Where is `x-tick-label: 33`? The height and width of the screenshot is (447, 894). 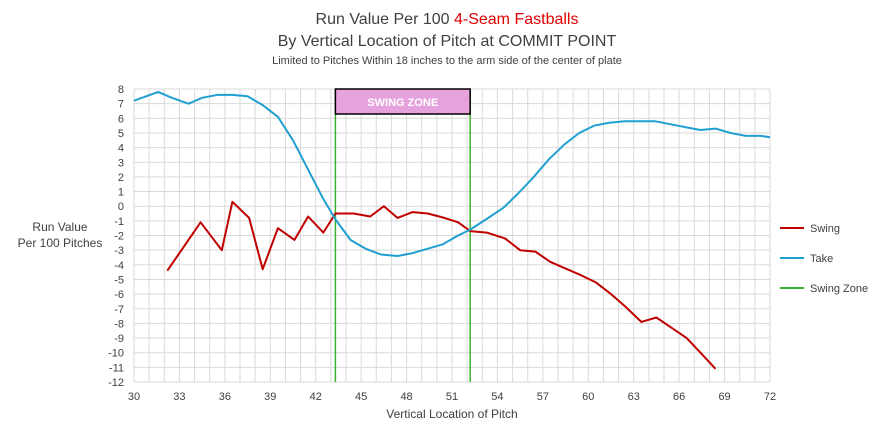 x-tick-label: 33 is located at coordinates (179, 397).